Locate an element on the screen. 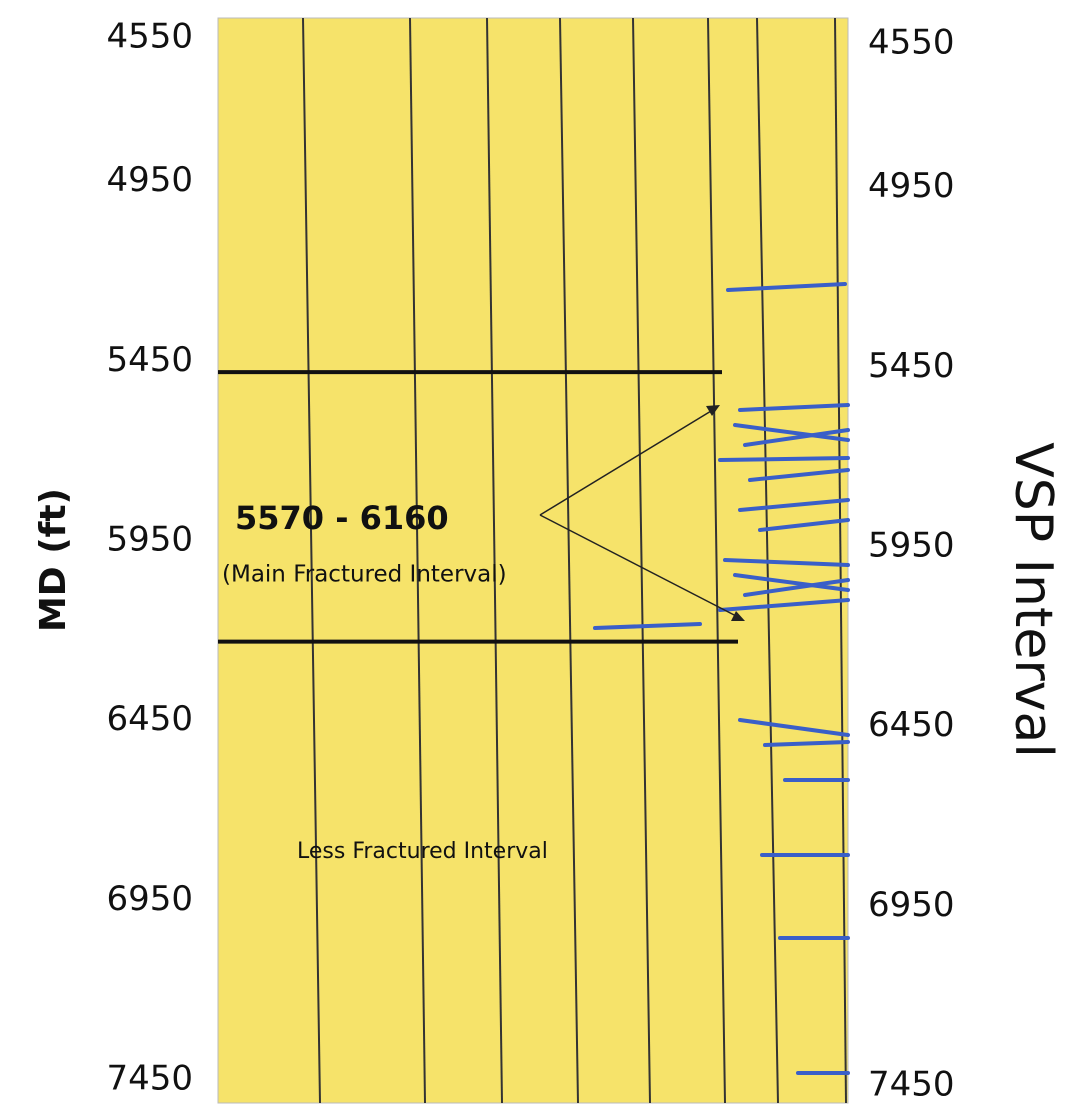  y2-tick-label: 4950 is located at coordinates (911, 186).